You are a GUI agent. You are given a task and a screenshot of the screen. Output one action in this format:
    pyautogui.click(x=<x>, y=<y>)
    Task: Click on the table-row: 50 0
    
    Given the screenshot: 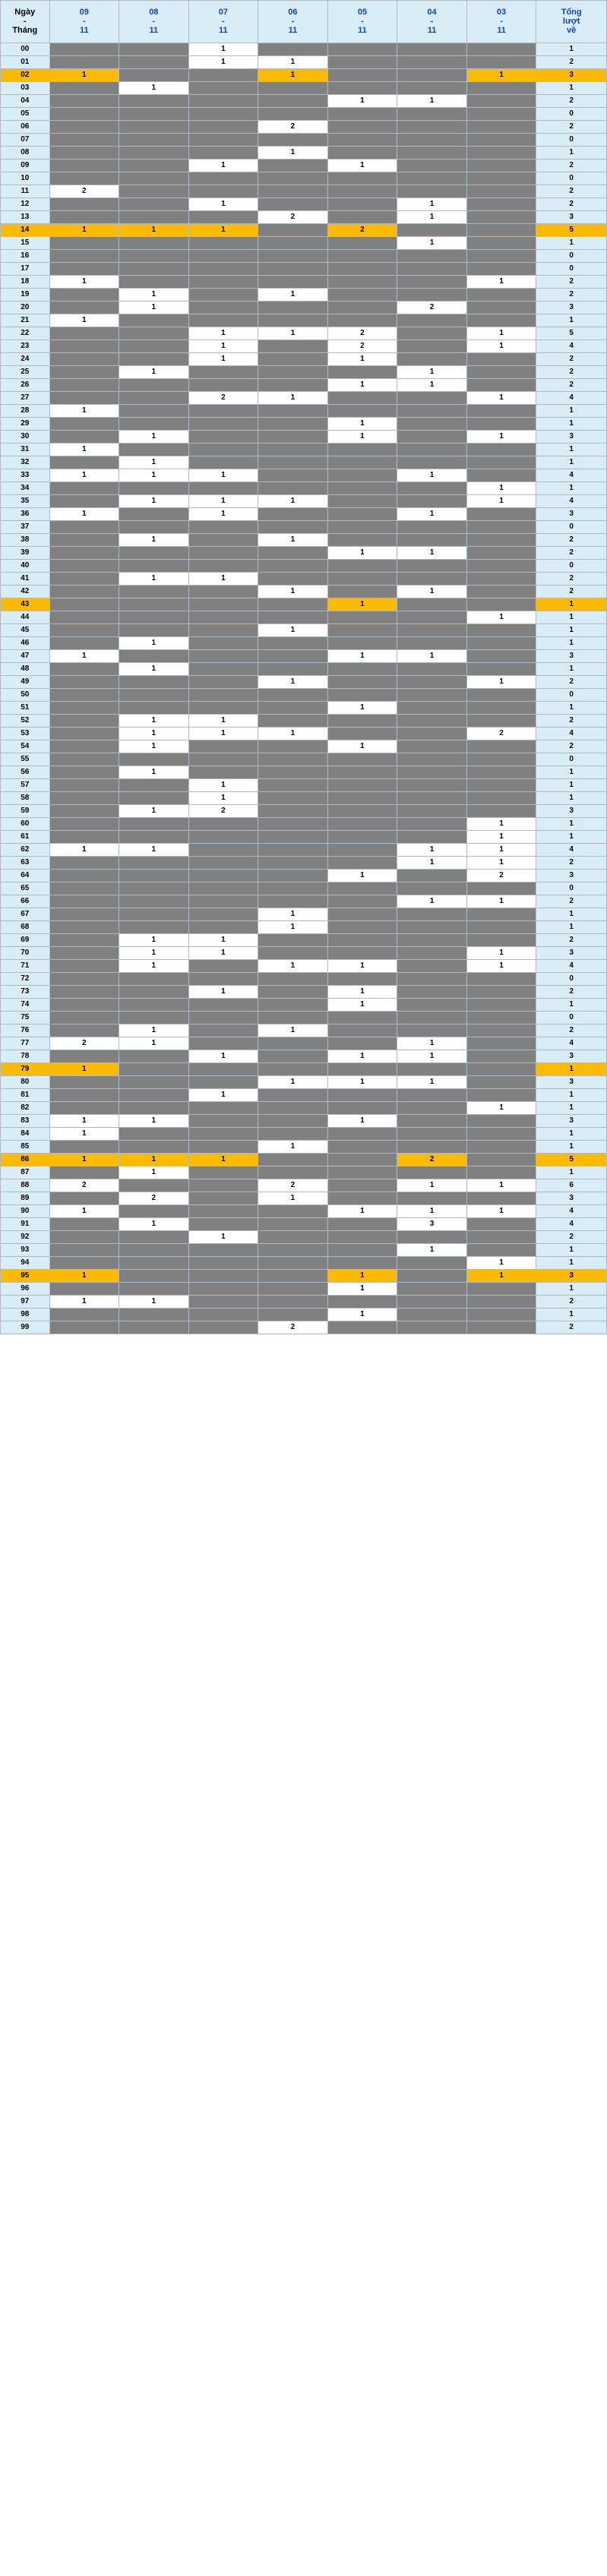 What is the action you would take?
    pyautogui.click(x=303, y=695)
    